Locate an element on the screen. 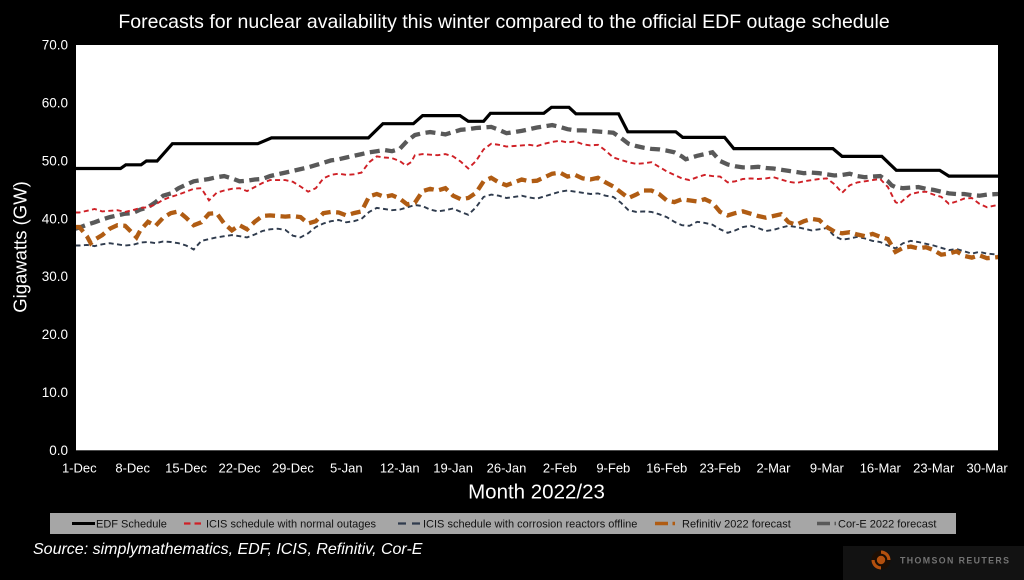  svg-text: 70.0 is located at coordinates (55, 45).